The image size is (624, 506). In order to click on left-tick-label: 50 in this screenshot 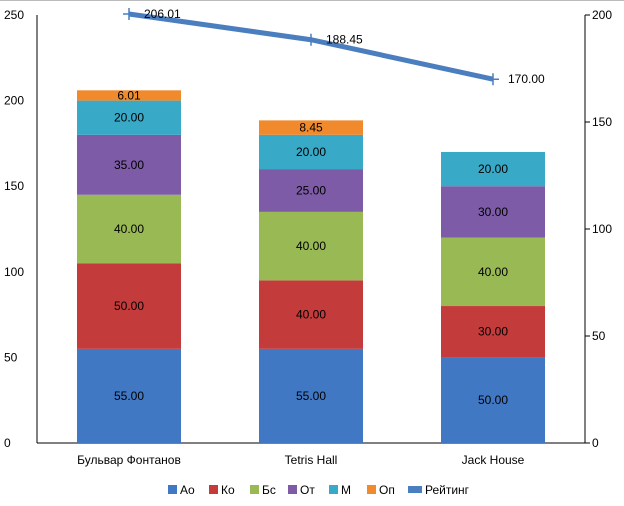, I will do `click(11, 357)`.